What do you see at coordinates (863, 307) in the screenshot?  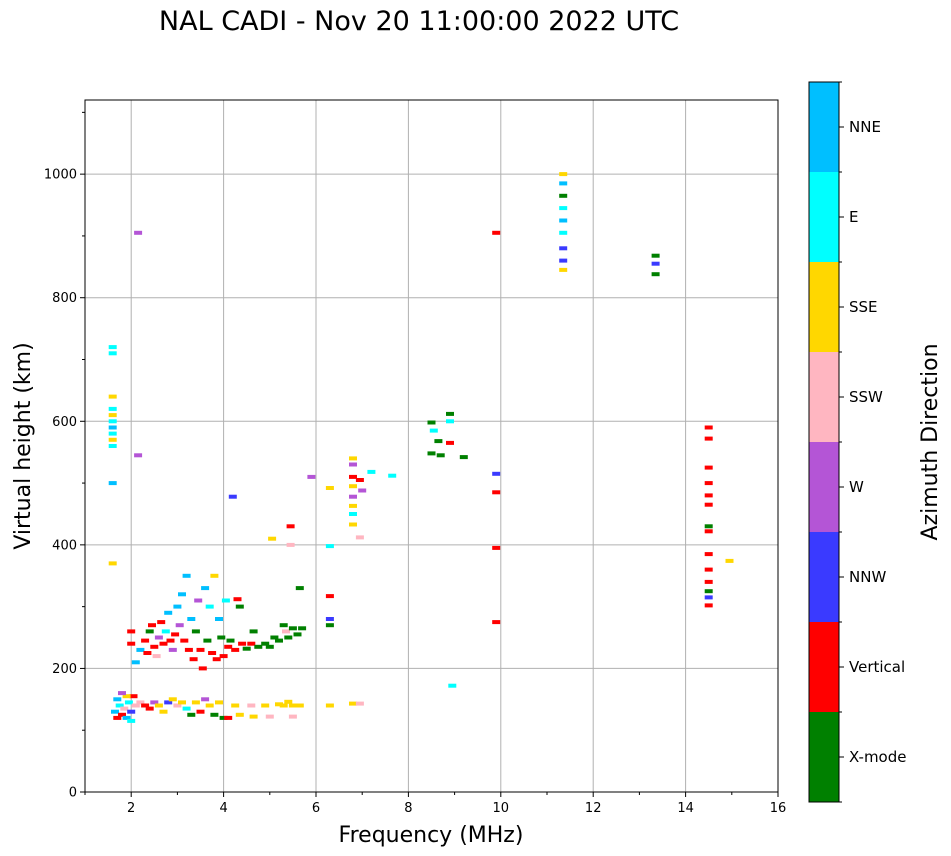 I see `colorbar-label: SSE` at bounding box center [863, 307].